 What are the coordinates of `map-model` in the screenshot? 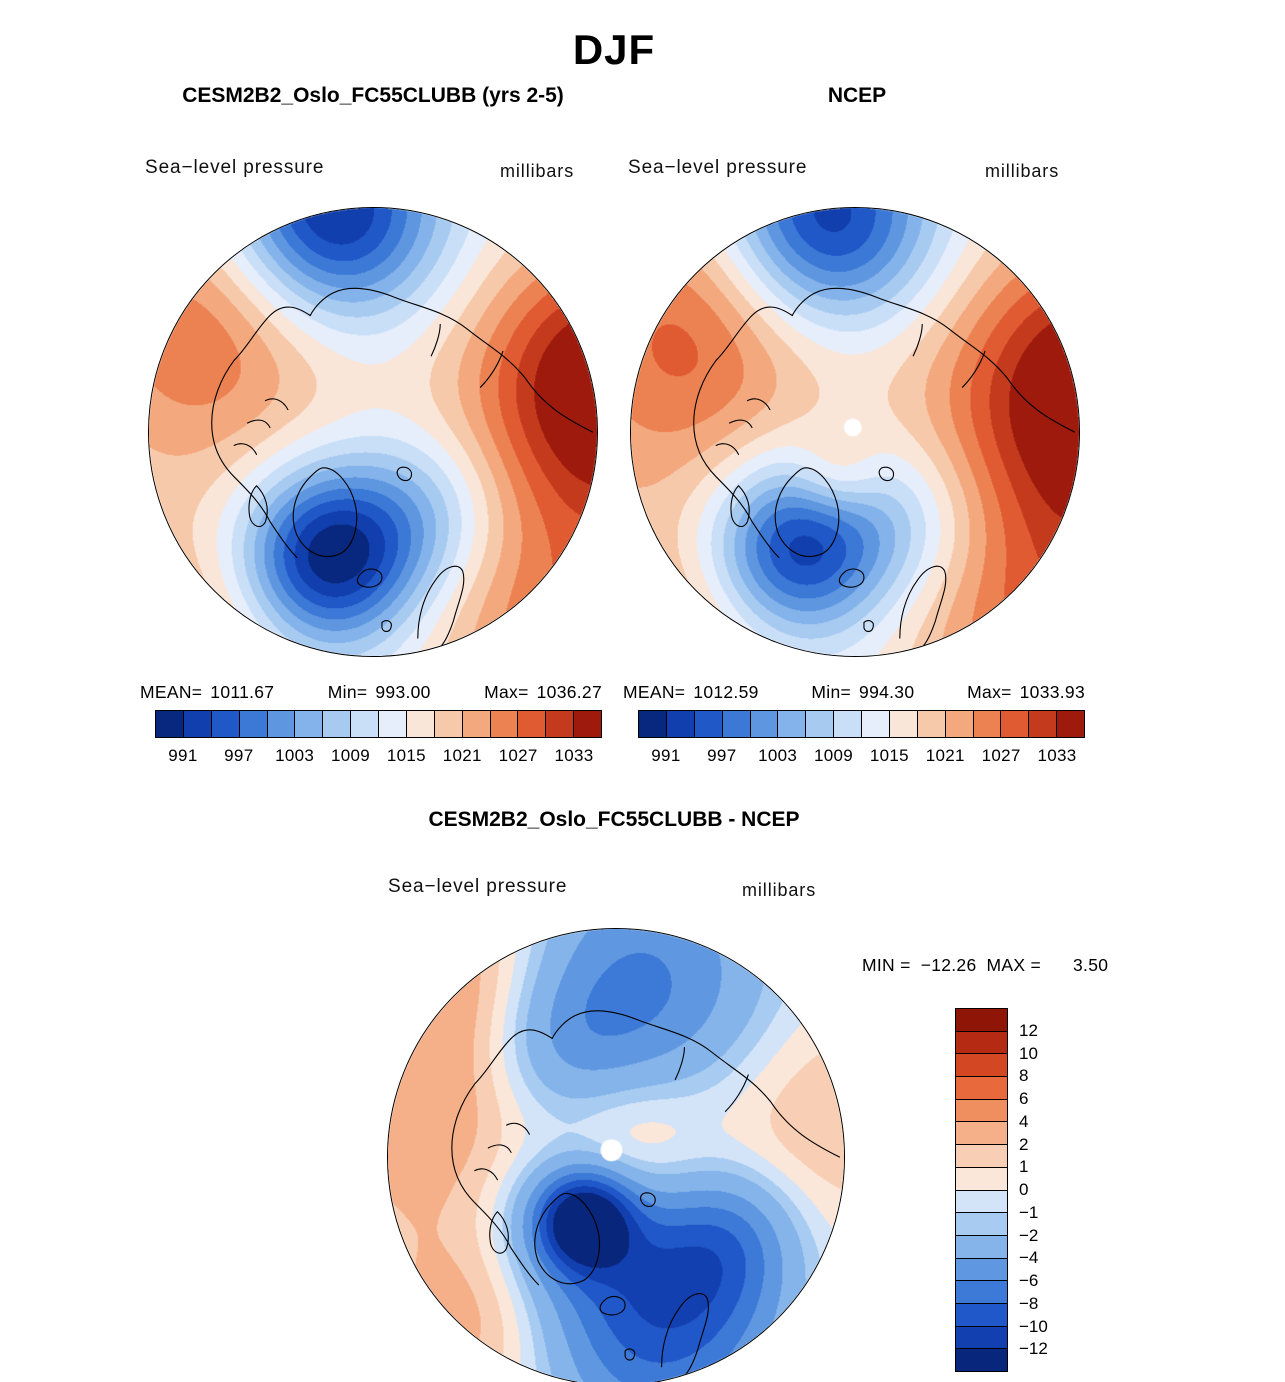 It's located at (373, 432).